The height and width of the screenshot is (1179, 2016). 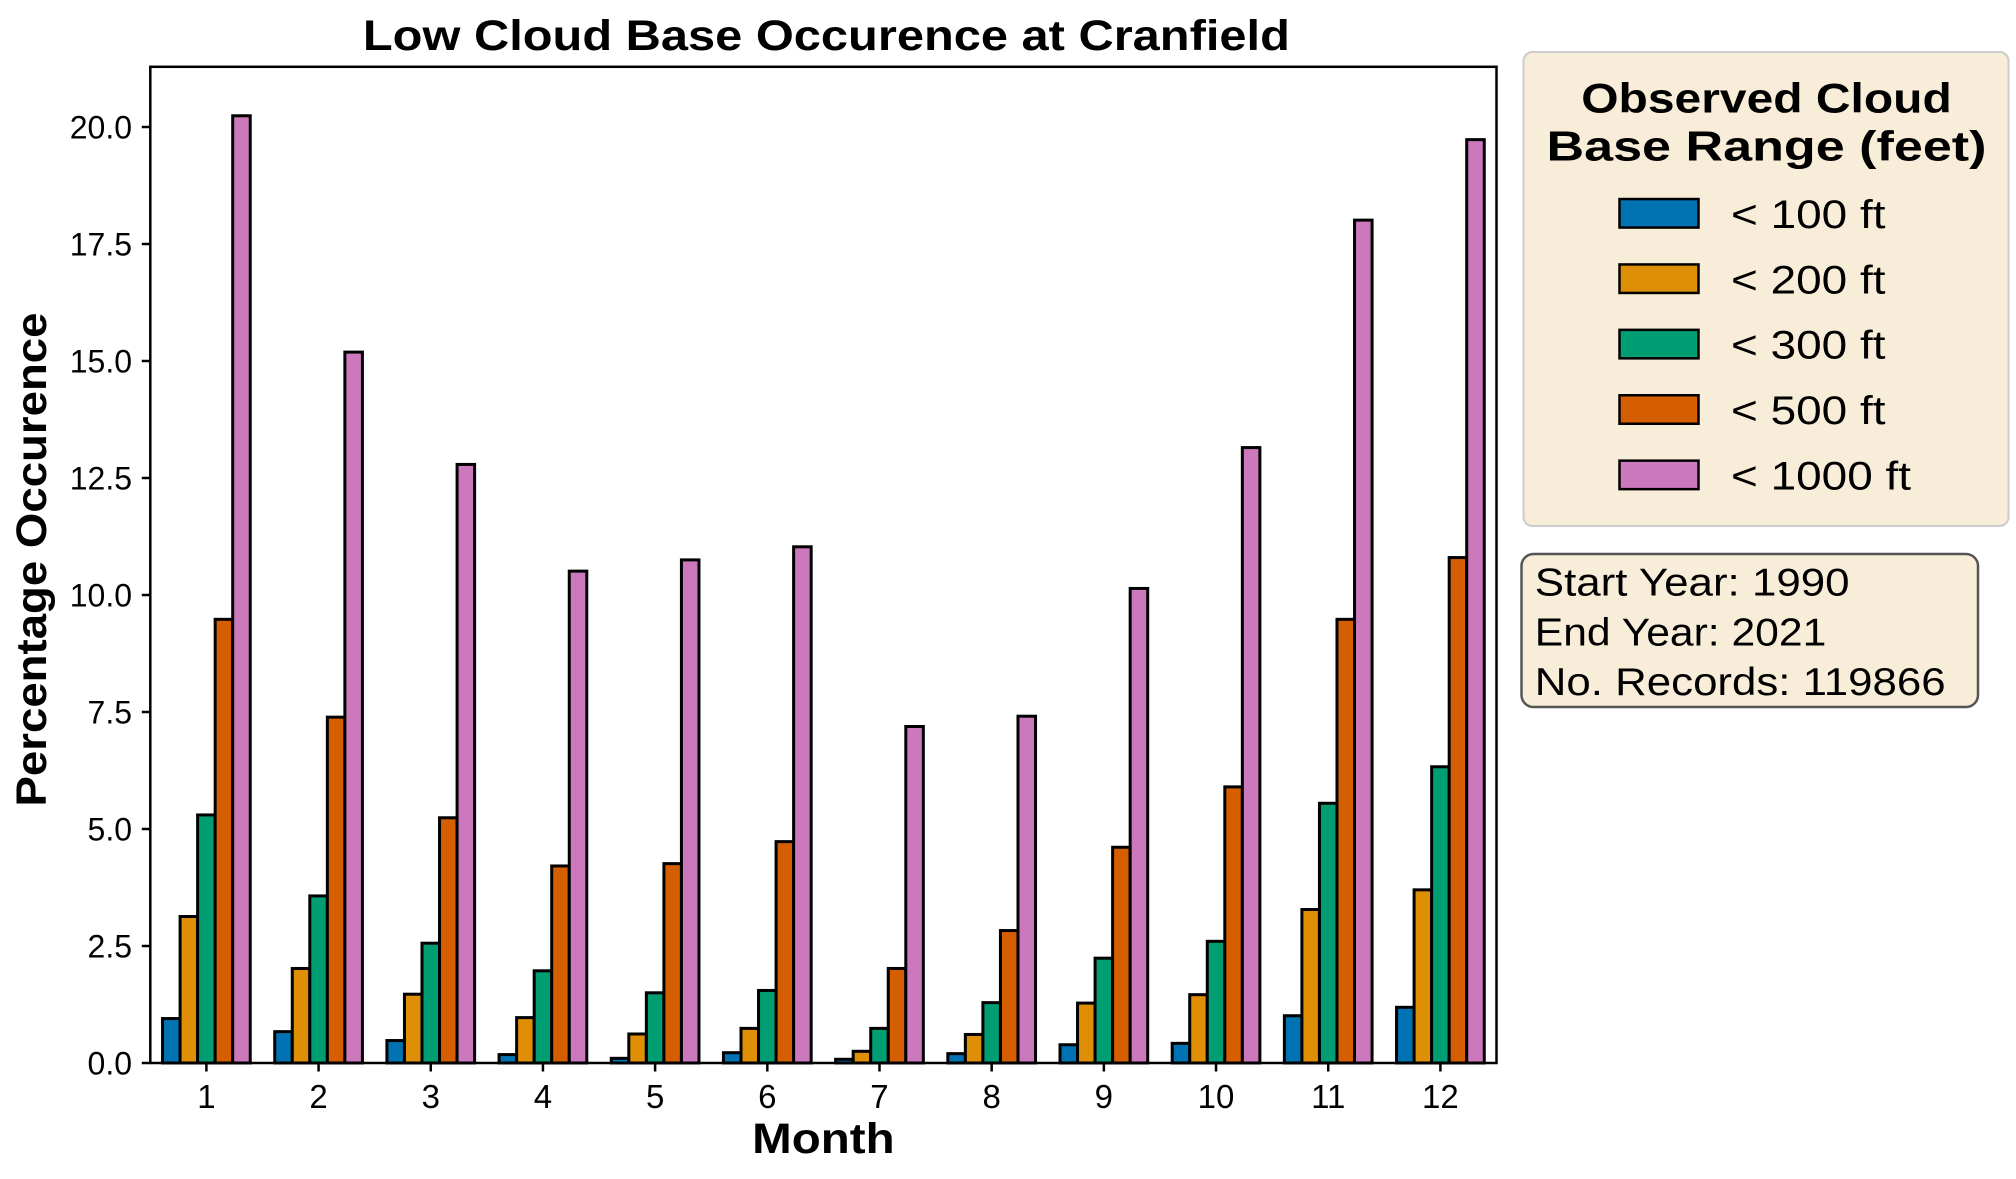 What do you see at coordinates (879, 1096) in the screenshot?
I see `svg-text: 7` at bounding box center [879, 1096].